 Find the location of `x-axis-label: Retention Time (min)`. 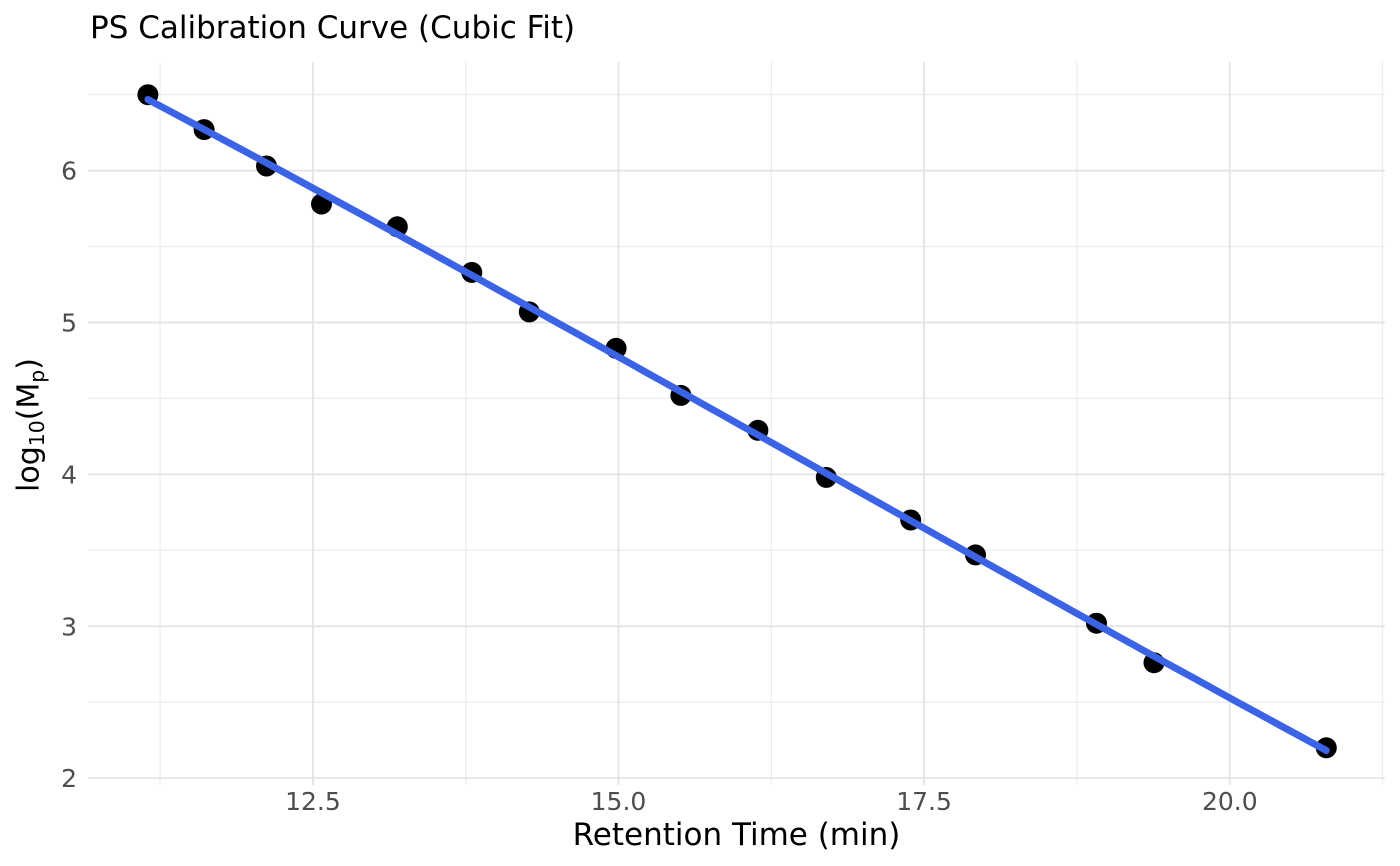

x-axis-label: Retention Time (min) is located at coordinates (736, 835).